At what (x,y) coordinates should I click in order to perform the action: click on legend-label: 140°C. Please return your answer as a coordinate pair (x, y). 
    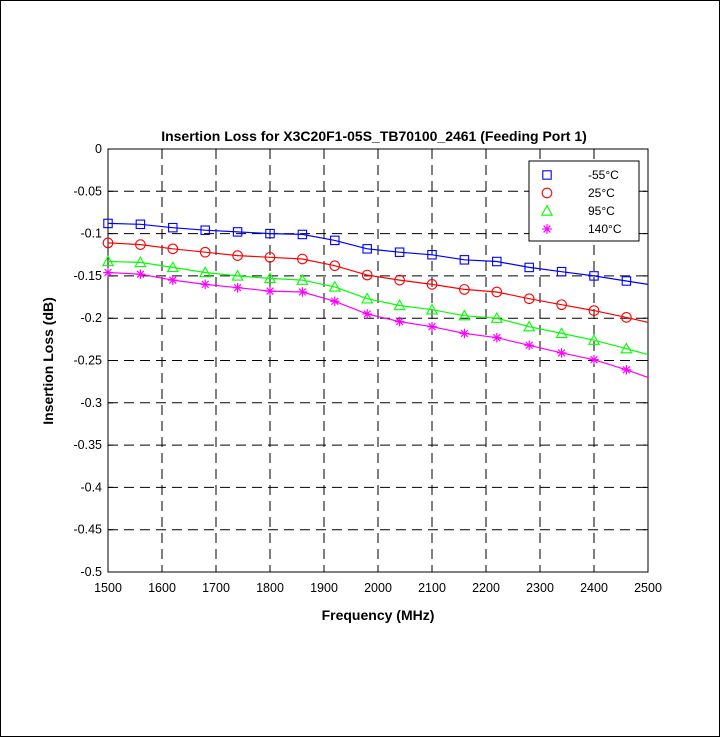
    Looking at the image, I should click on (605, 229).